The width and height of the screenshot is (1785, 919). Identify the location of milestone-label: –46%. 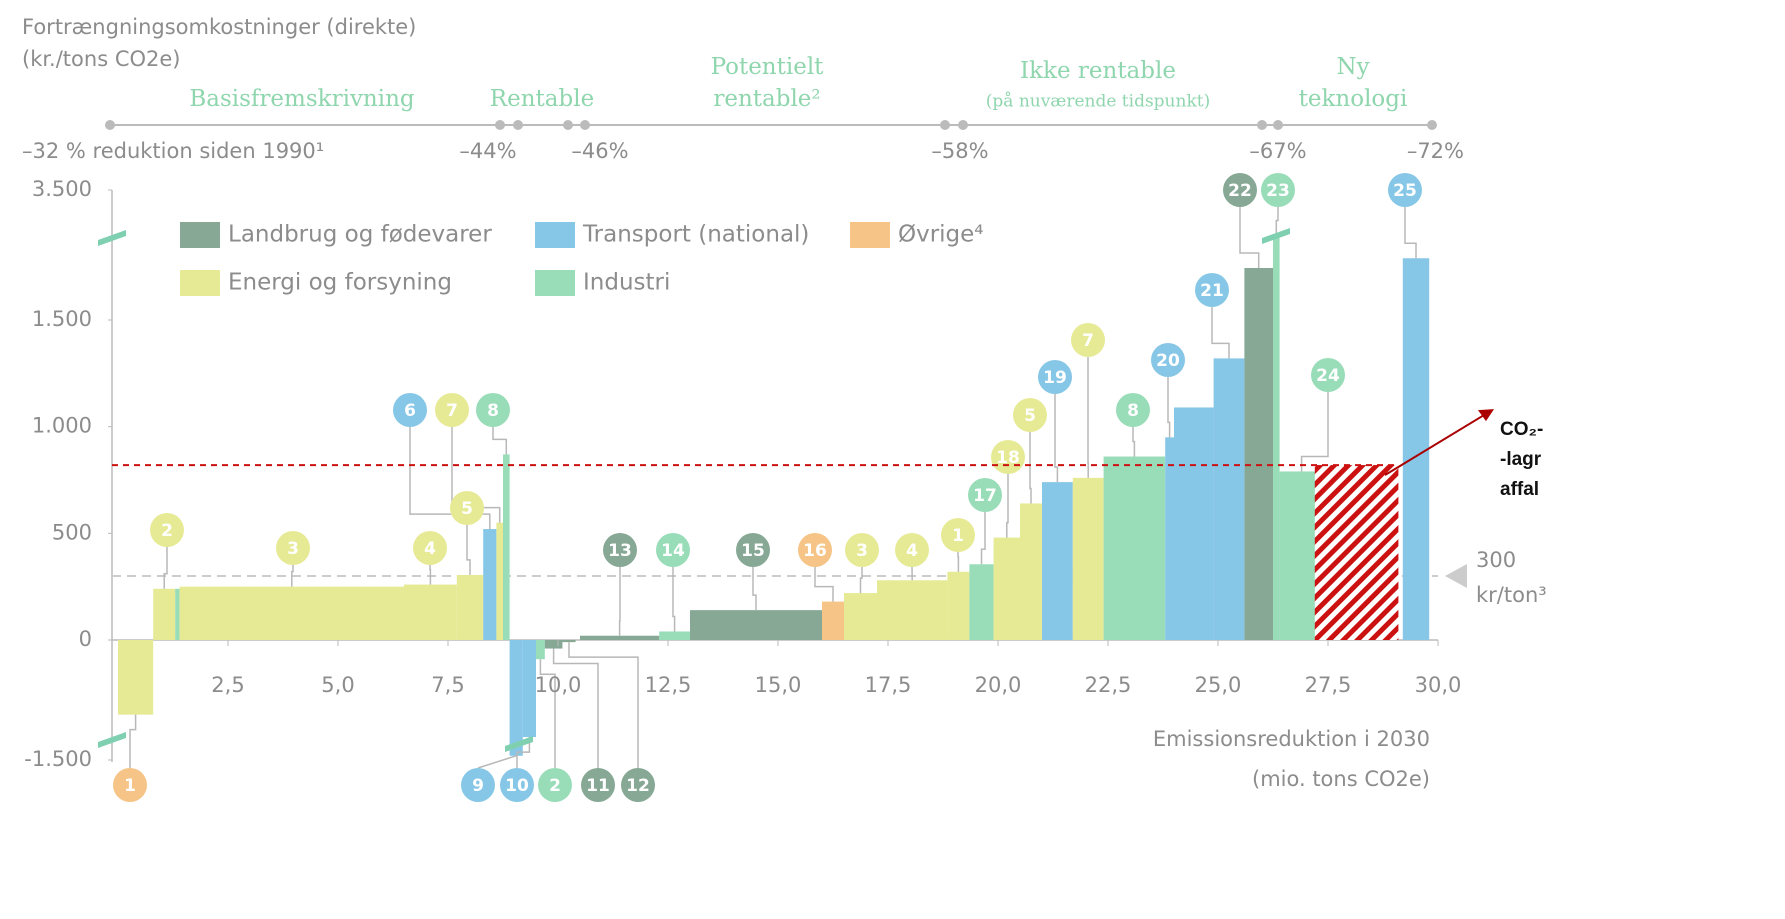
(599, 151).